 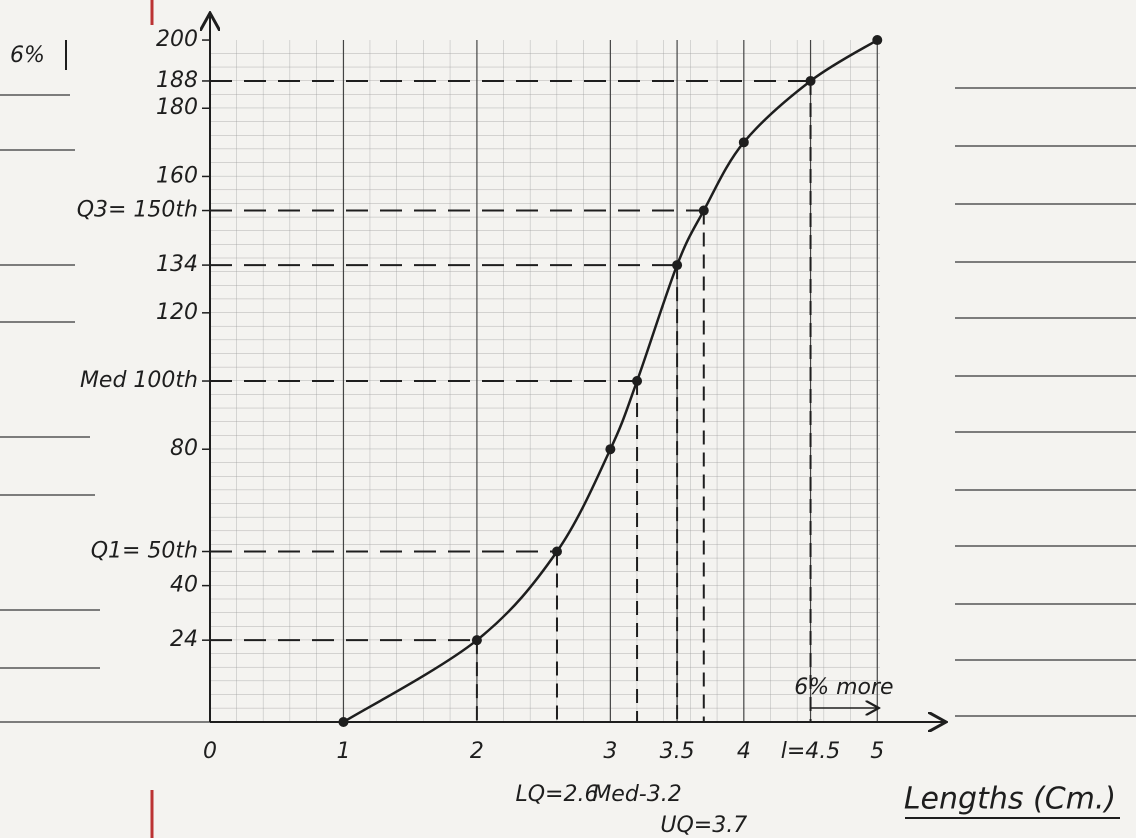 I want to click on x-tick-label: 4, so click(x=744, y=751).